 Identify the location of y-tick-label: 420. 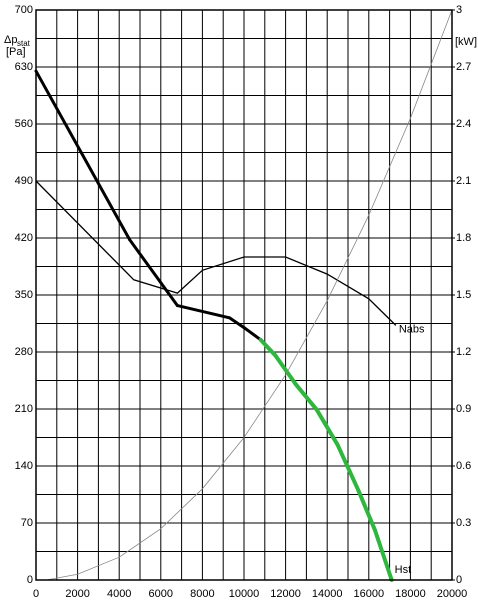
(24, 238).